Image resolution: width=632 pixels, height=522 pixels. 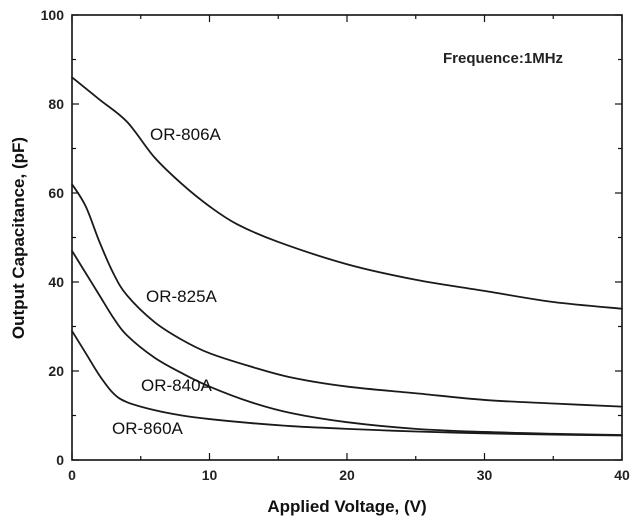 I want to click on x-axis-title: Applied Voltage, (V), so click(x=346, y=506).